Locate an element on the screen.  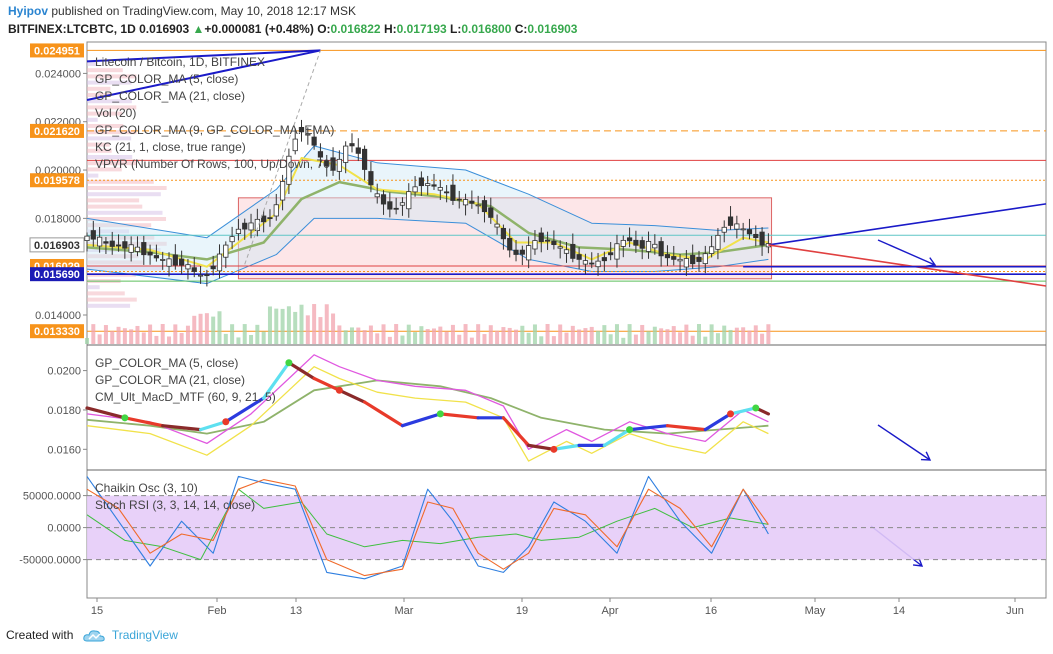
y-tick-label: 0.024000 is located at coordinates (58, 74).